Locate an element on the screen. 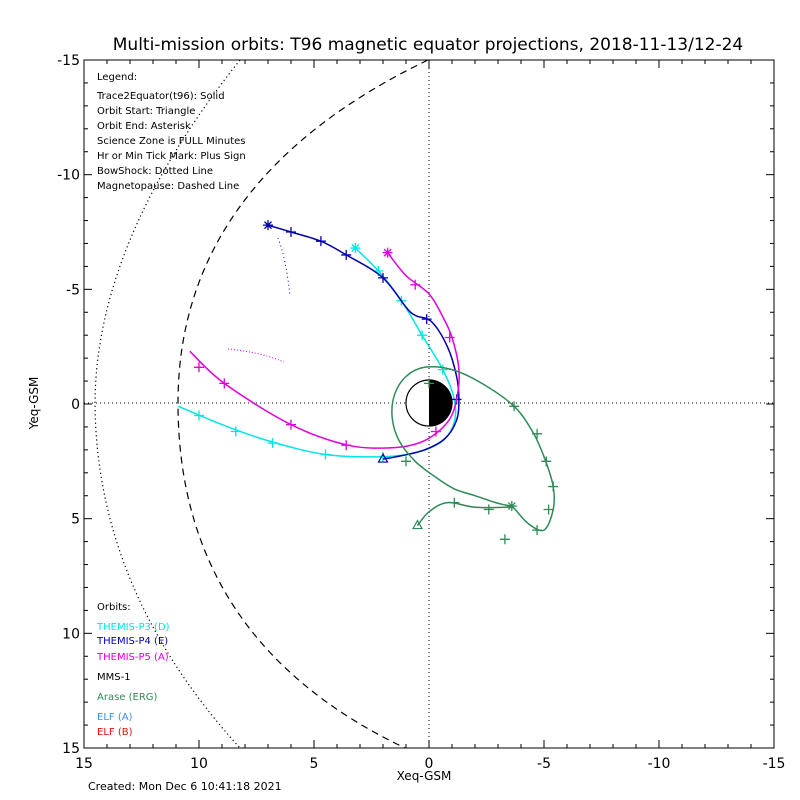 This screenshot has width=800, height=800. x-tick-label: -15 is located at coordinates (774, 764).